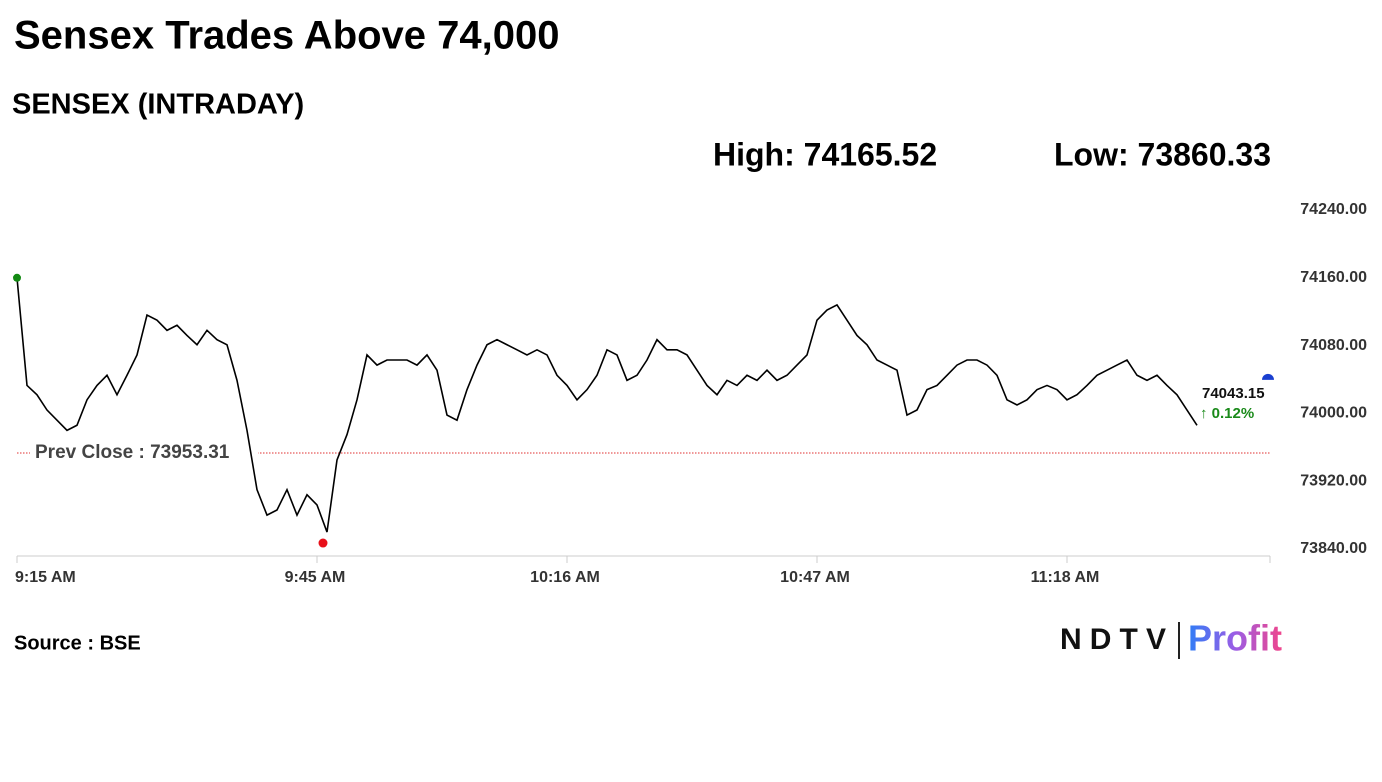  Describe the element at coordinates (158, 105) in the screenshot. I see `chart-subtitle: SENSEX (INTRADAY)` at that location.